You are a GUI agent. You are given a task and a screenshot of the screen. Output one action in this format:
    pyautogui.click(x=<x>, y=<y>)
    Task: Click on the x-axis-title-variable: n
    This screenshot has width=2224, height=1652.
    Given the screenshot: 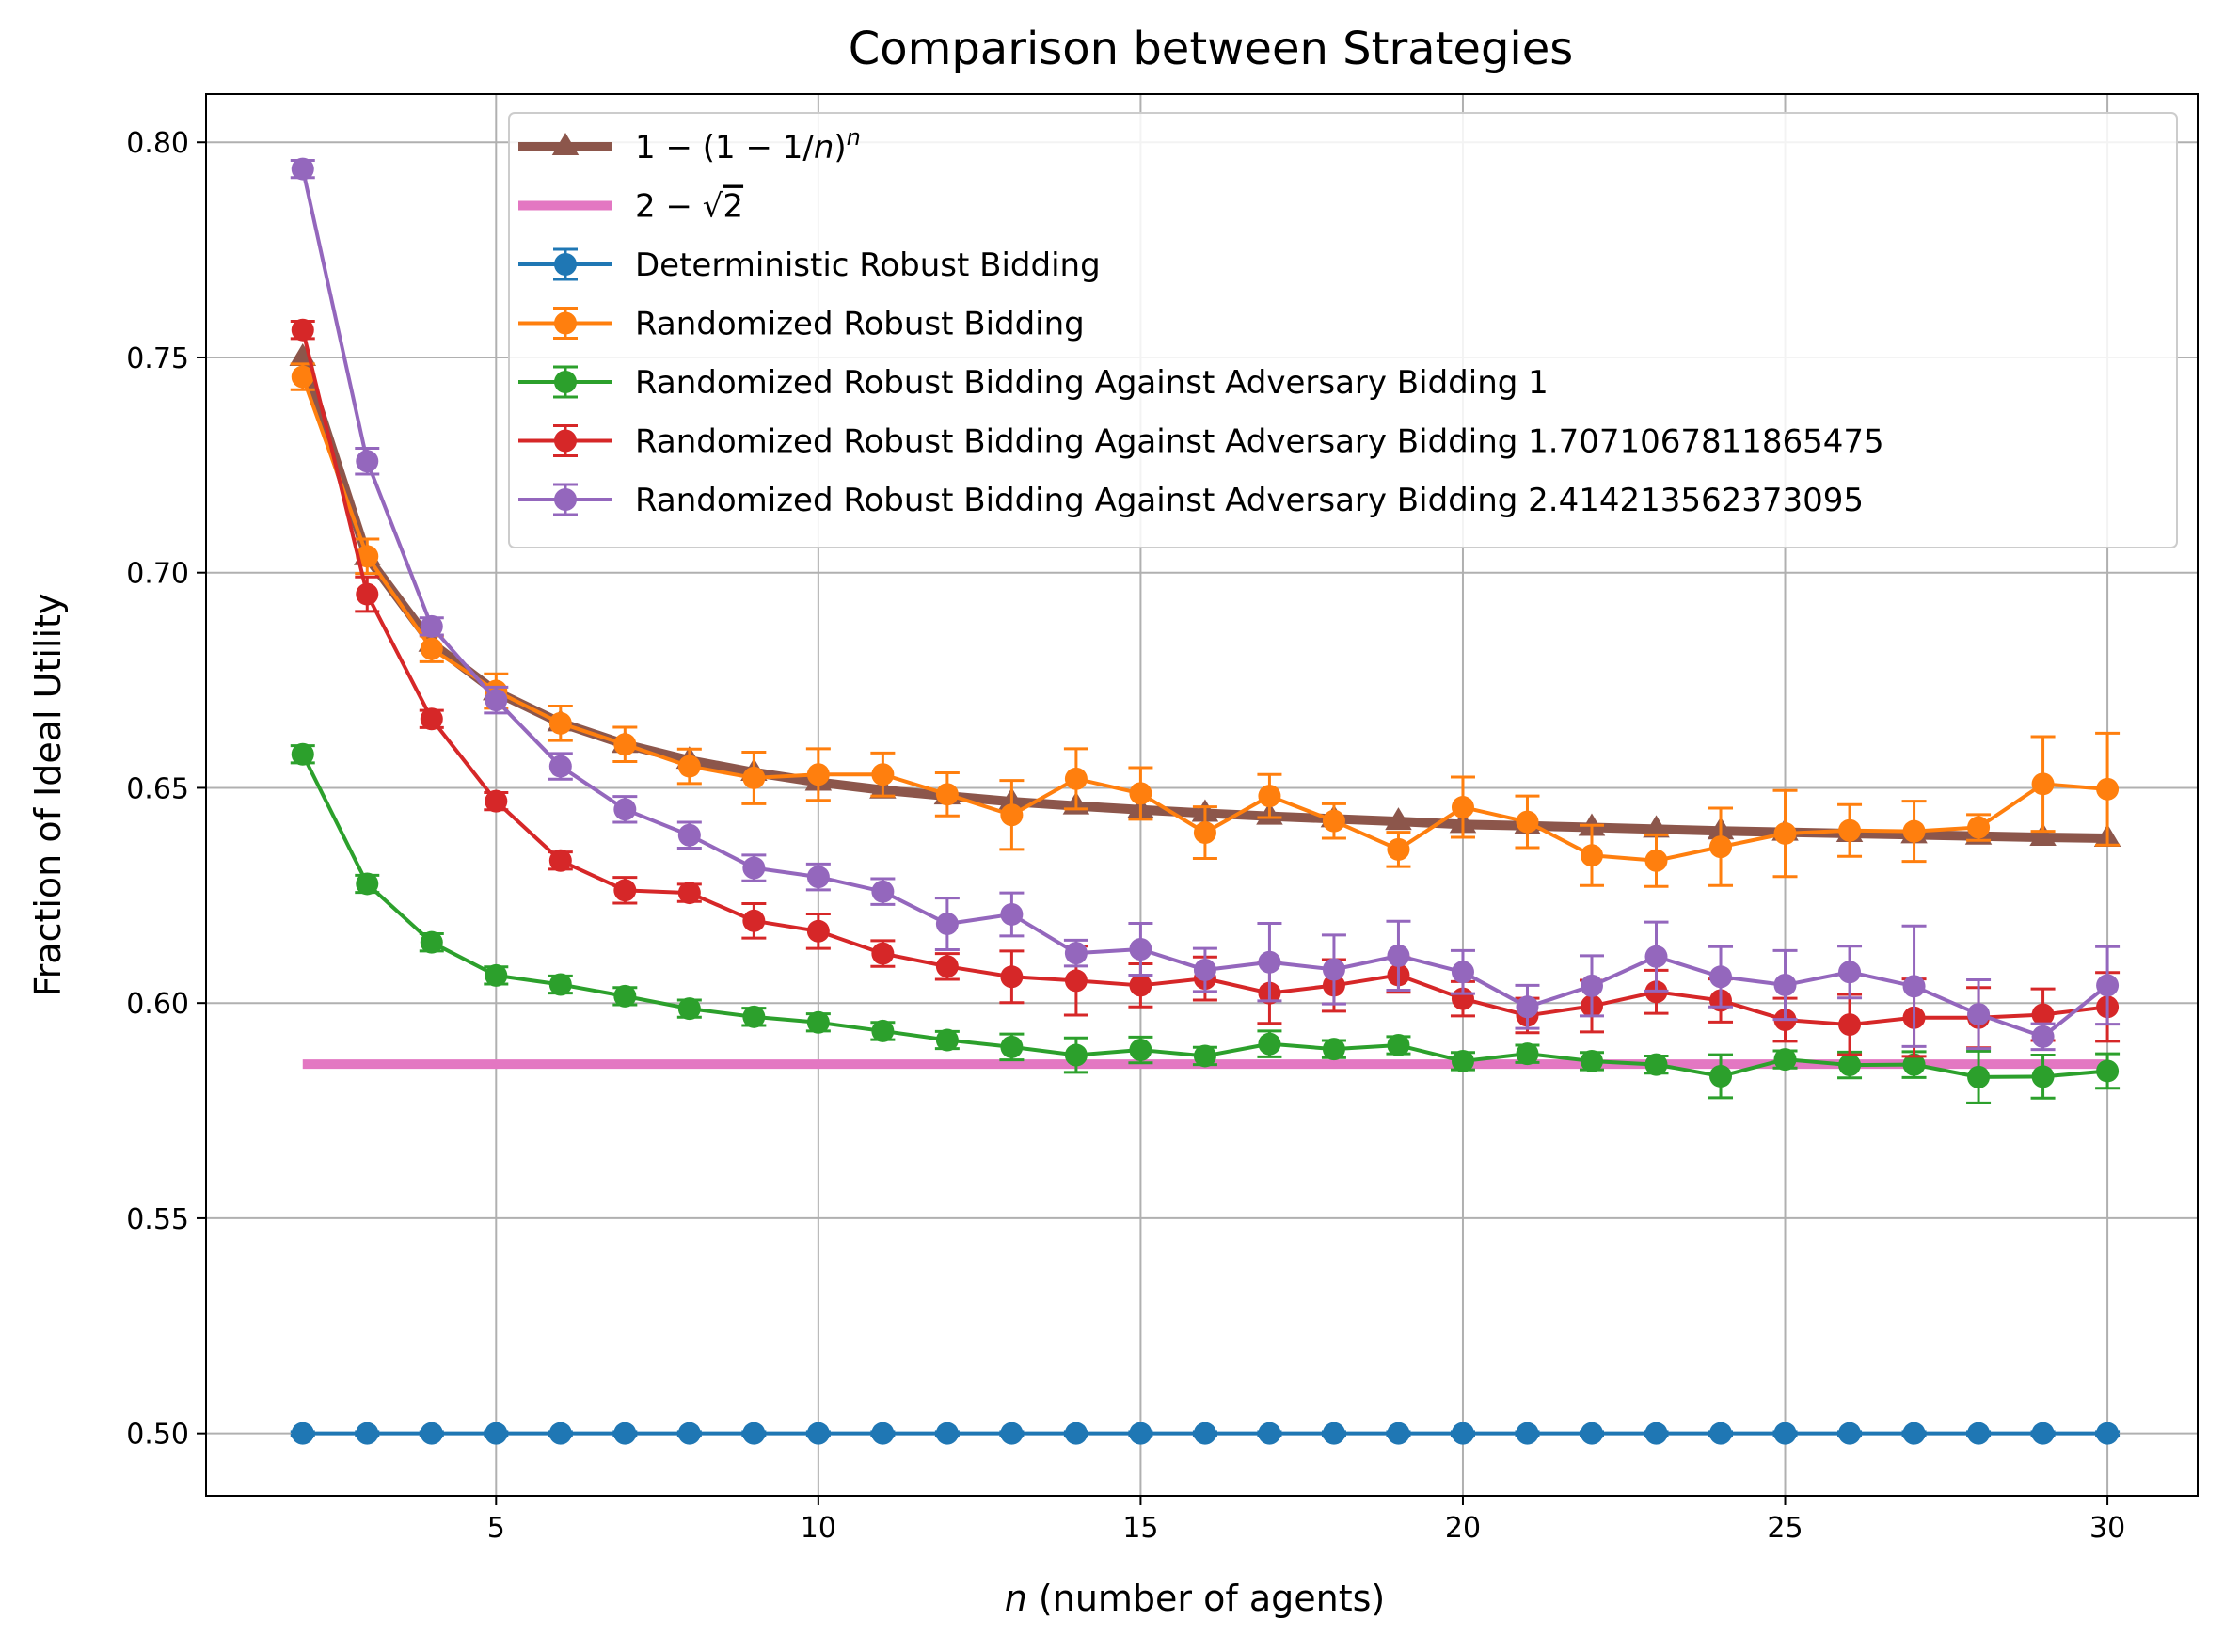 What is the action you would take?
    pyautogui.click(x=1016, y=1598)
    